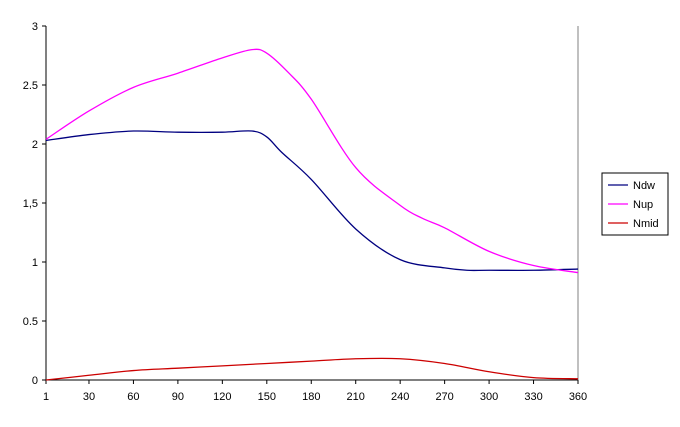  What do you see at coordinates (30, 204) in the screenshot?
I see `y-tick-label: 1,5` at bounding box center [30, 204].